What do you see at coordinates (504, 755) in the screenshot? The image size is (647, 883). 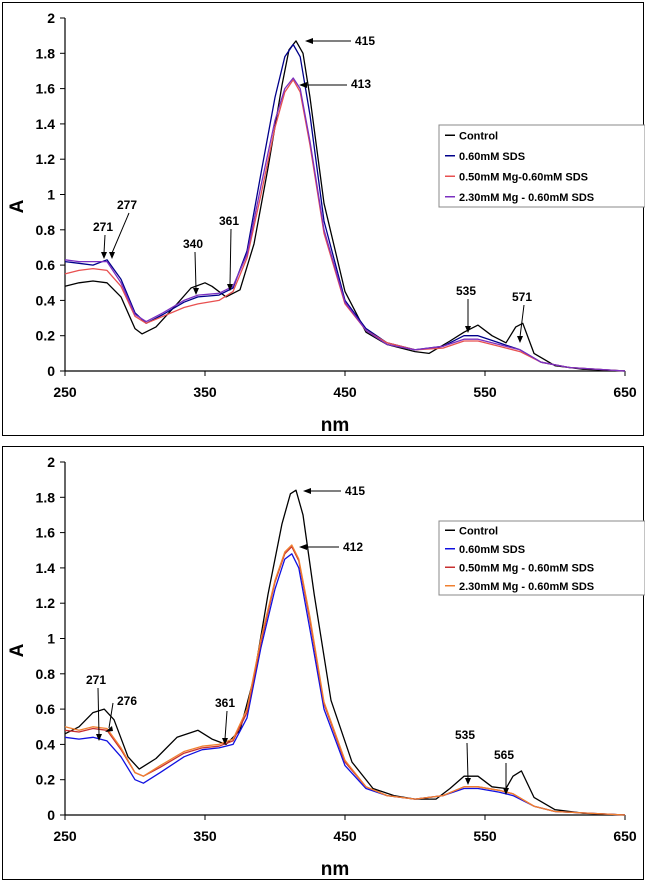 I see `annotation-label: 565` at bounding box center [504, 755].